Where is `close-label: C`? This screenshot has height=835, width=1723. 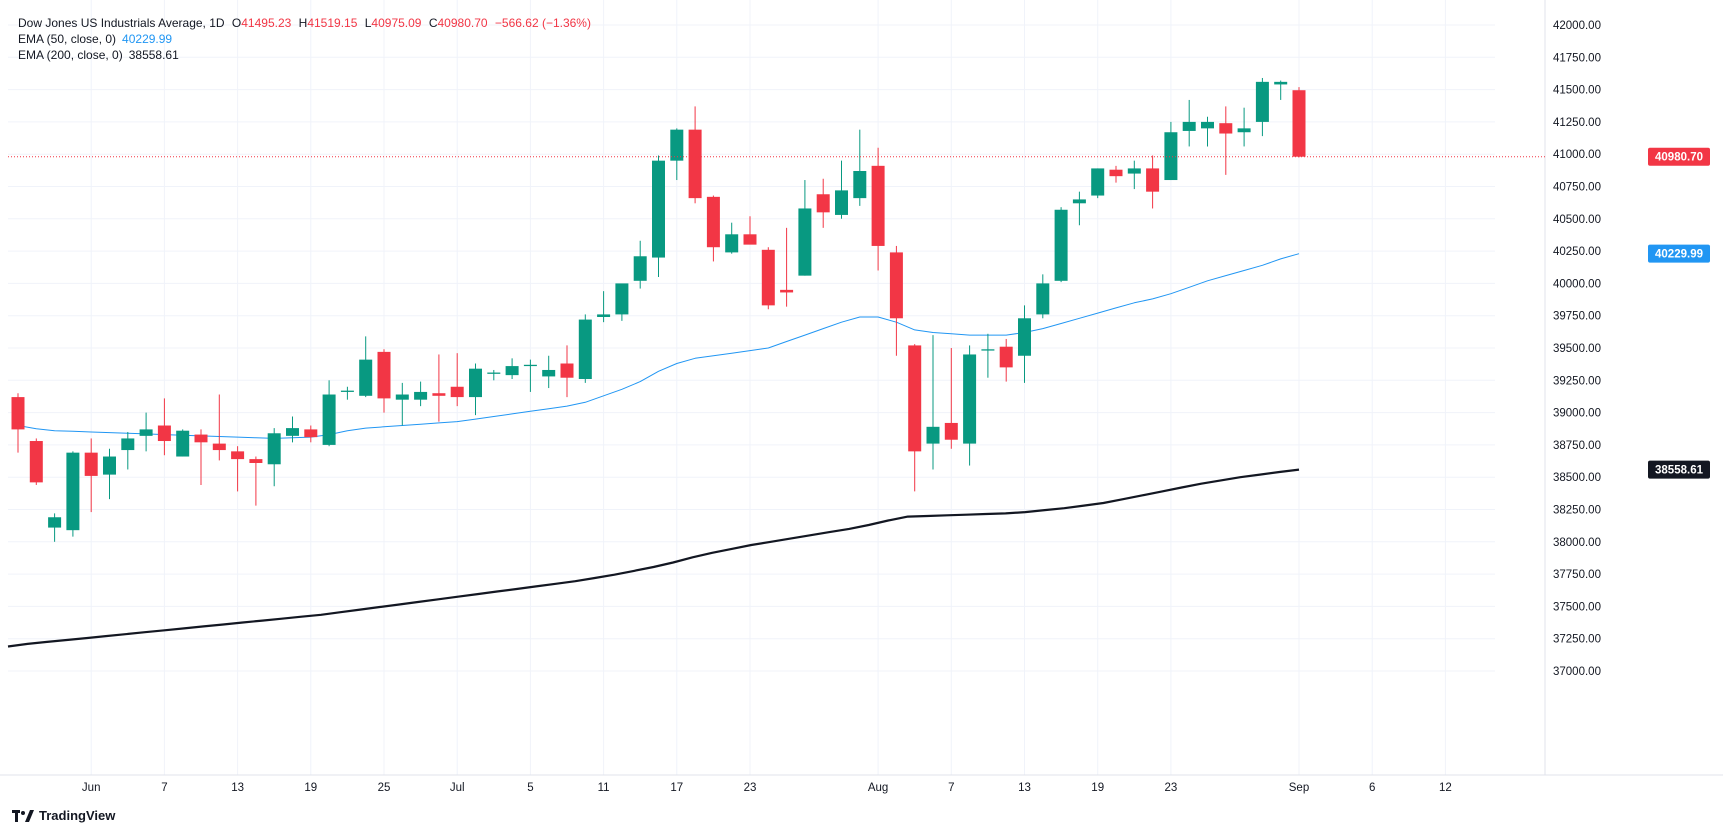
close-label: C is located at coordinates (433, 23).